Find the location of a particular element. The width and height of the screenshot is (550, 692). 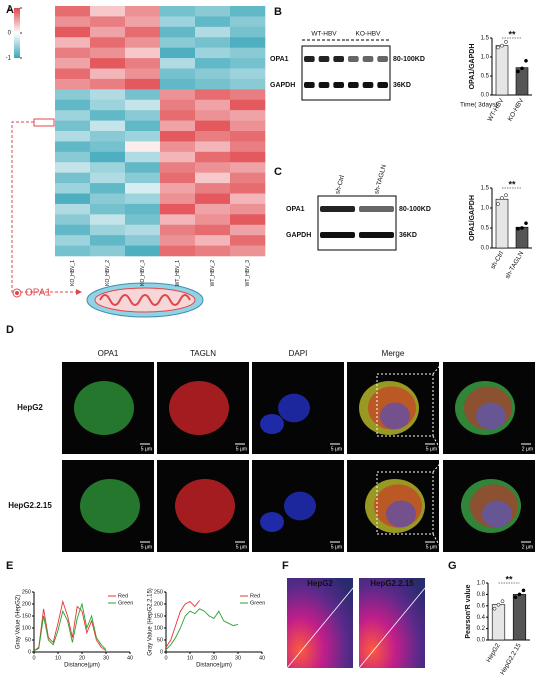

x-tick-label: 10 is located at coordinates (58, 658).